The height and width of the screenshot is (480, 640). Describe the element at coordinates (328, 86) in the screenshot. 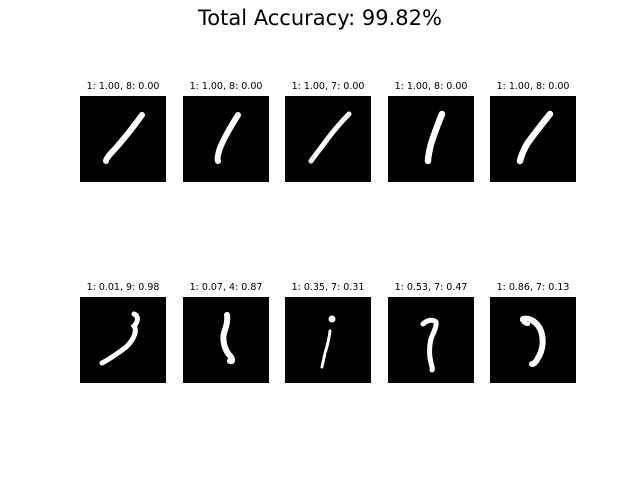

I see `panel-title: 1: 1.00, 7: 0.00` at that location.